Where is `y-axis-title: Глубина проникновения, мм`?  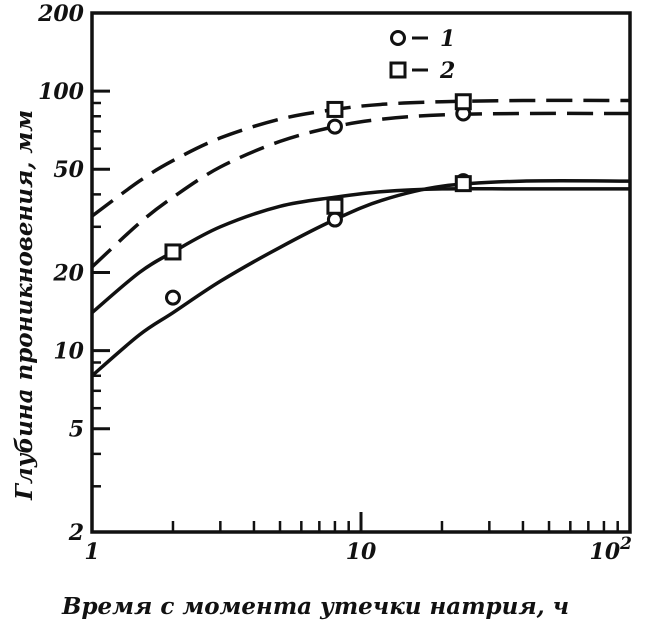
y-axis-title: Глубина проникновения, мм is located at coordinates (24, 305).